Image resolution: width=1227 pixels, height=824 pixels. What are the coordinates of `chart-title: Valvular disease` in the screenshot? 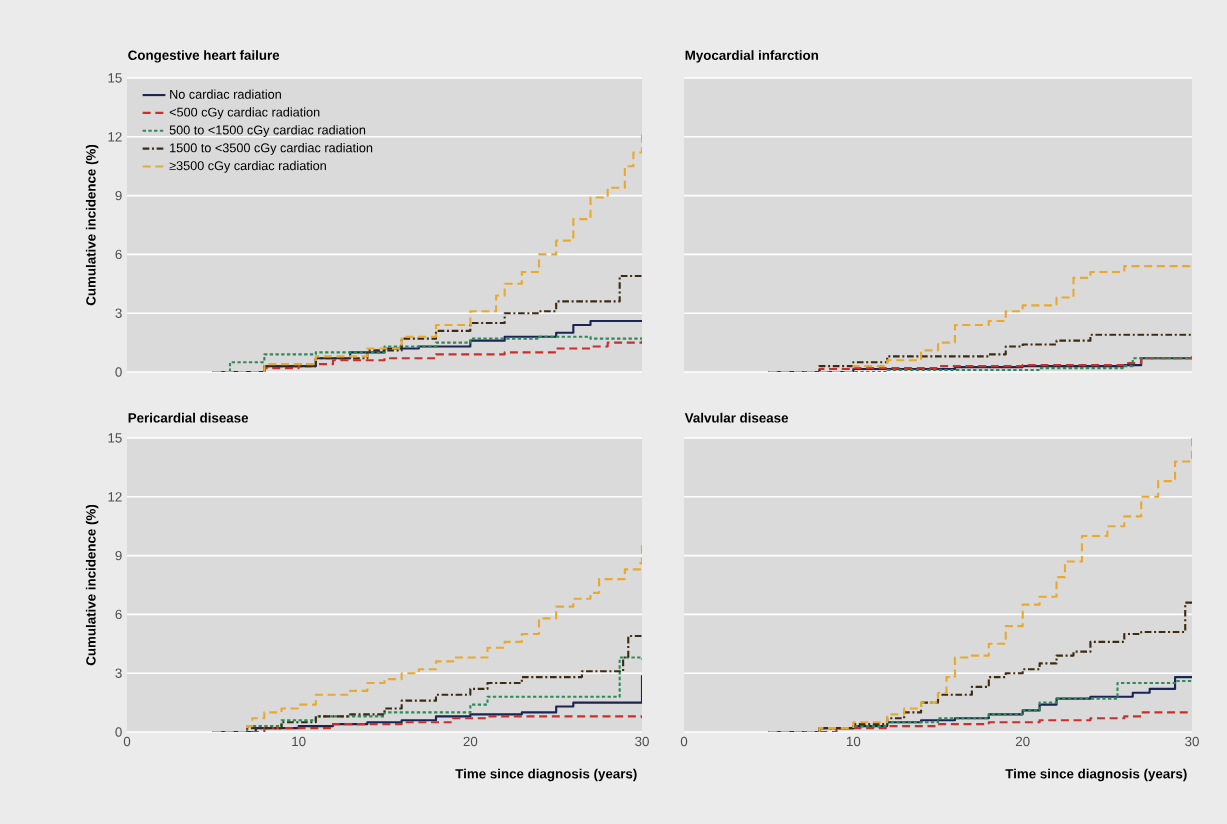 It's located at (736, 417).